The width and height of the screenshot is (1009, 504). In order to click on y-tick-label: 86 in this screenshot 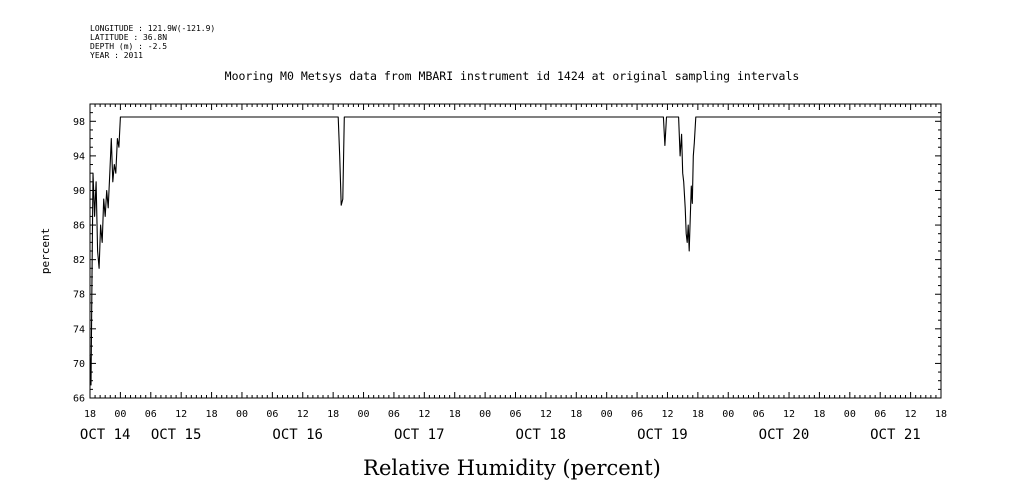, I will do `click(79, 226)`.